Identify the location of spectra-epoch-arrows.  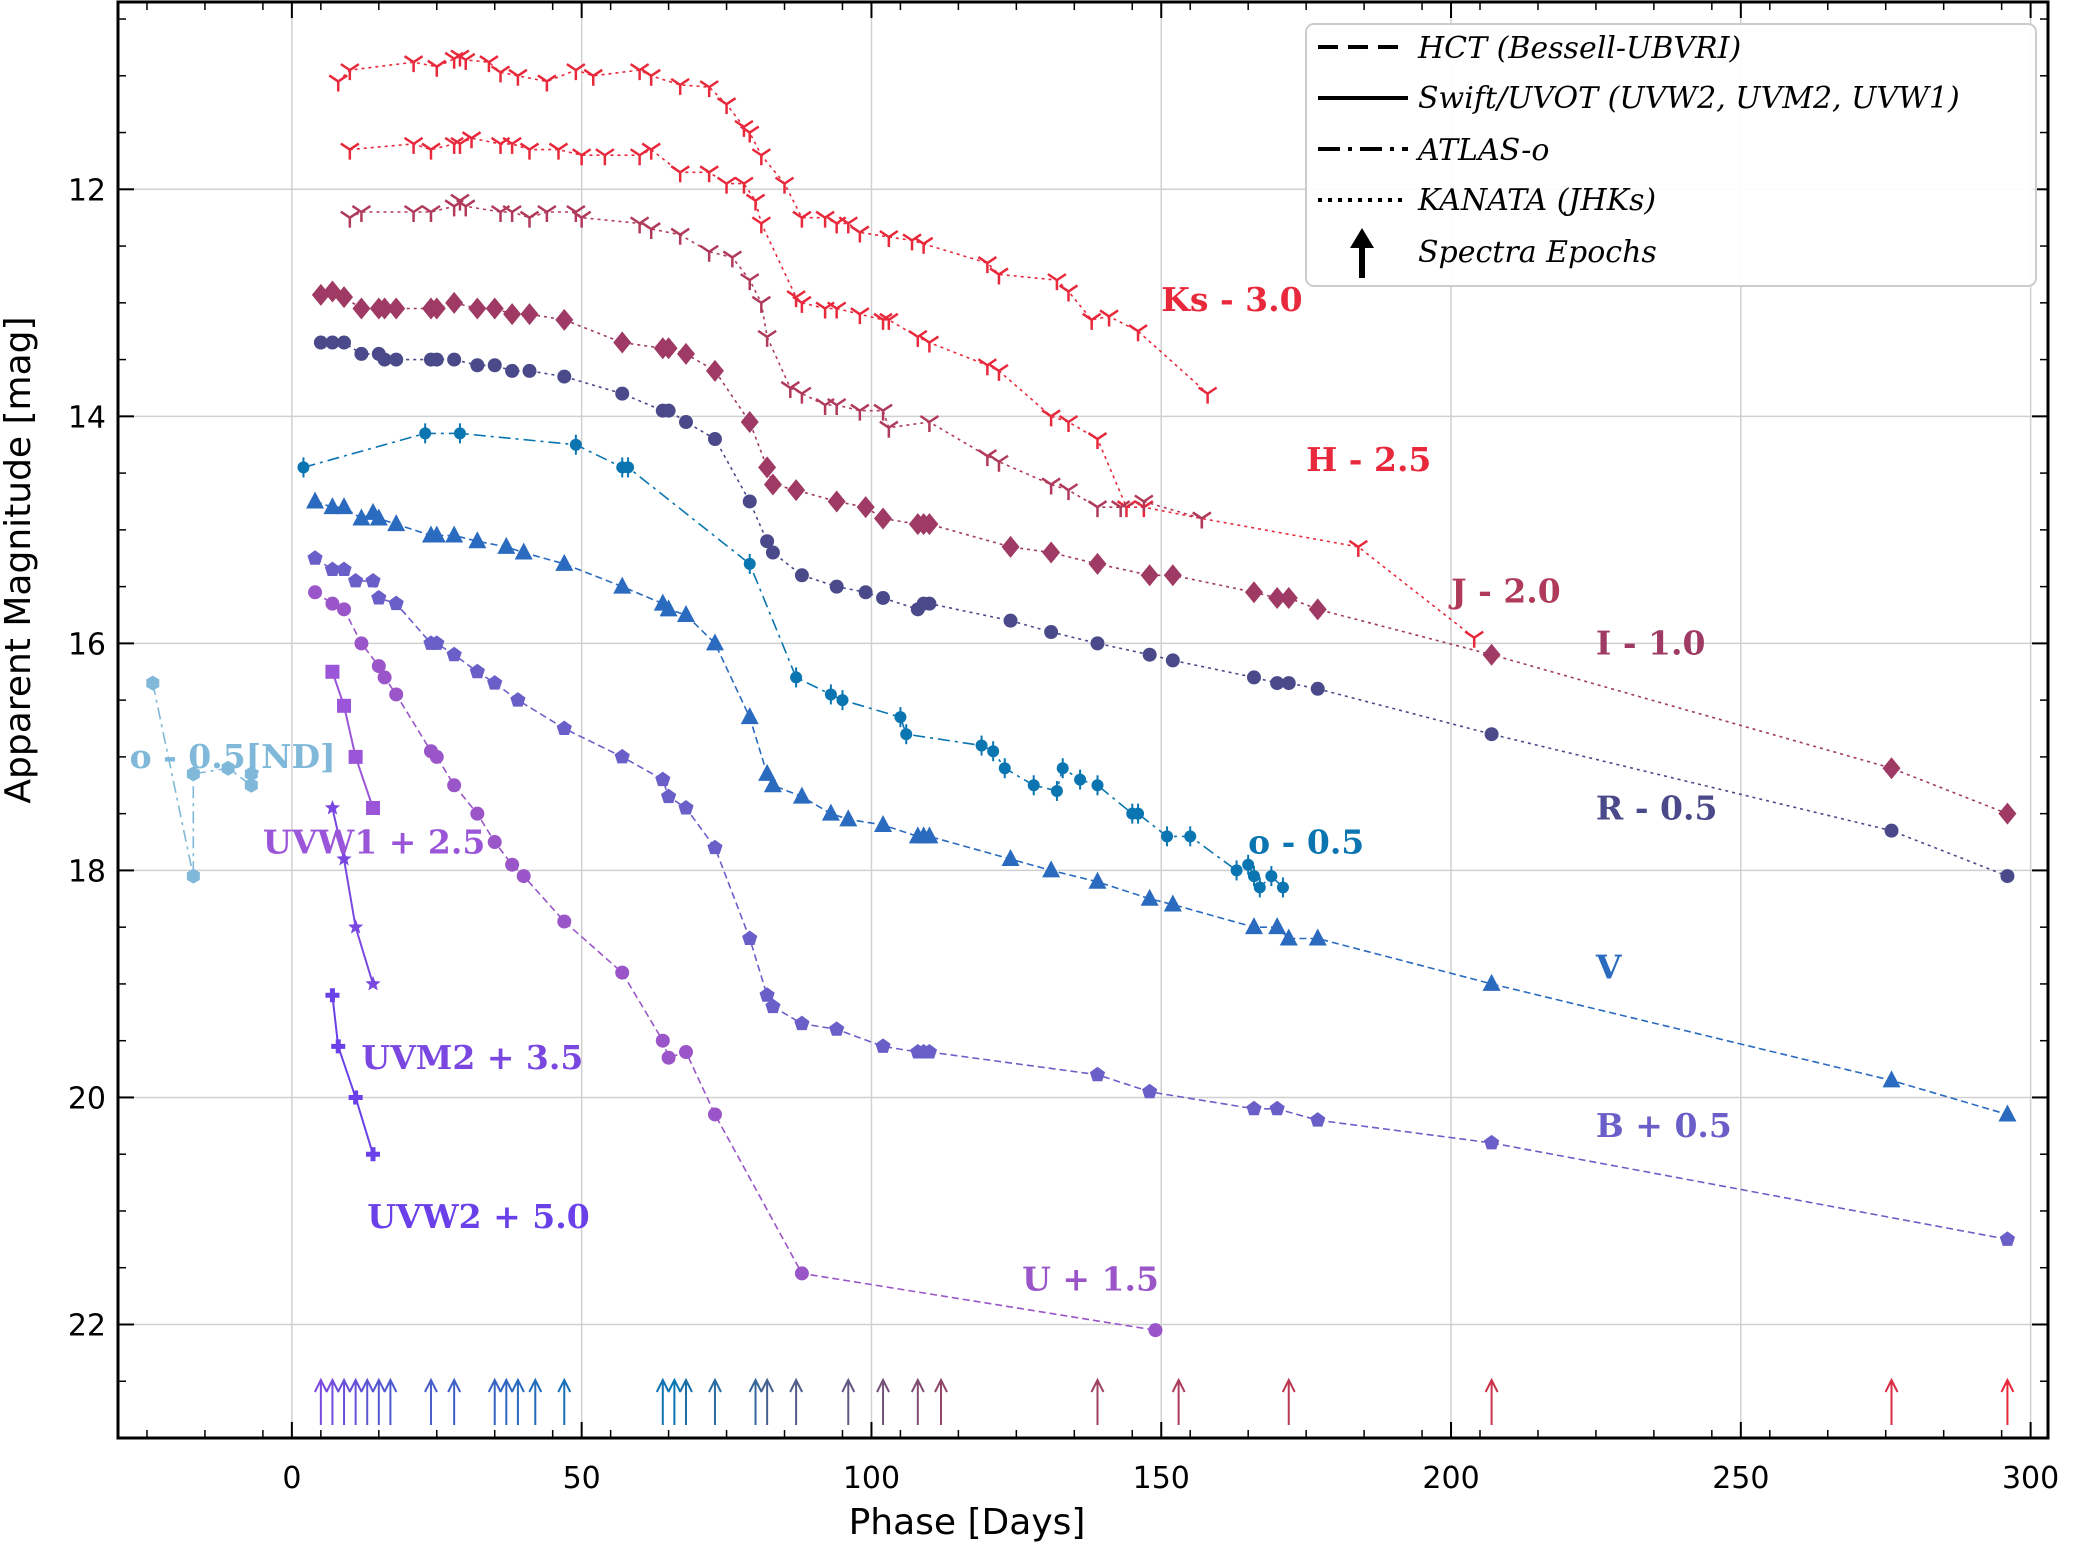
(1164, 1401).